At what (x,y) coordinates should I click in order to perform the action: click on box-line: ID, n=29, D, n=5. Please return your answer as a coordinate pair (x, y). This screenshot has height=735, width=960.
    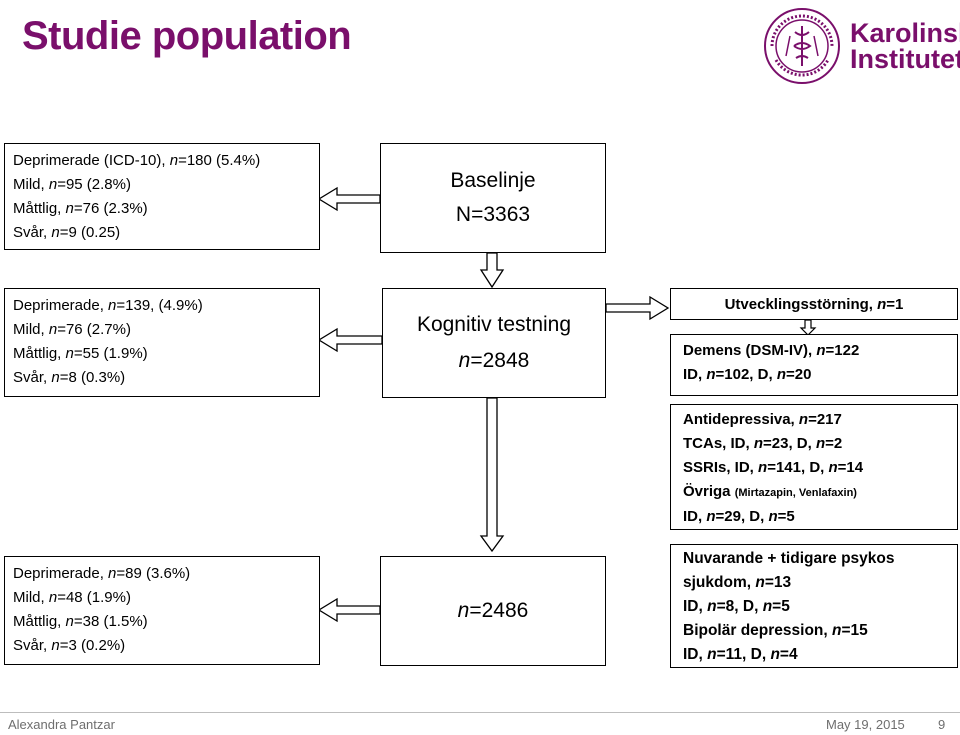
    Looking at the image, I should click on (739, 516).